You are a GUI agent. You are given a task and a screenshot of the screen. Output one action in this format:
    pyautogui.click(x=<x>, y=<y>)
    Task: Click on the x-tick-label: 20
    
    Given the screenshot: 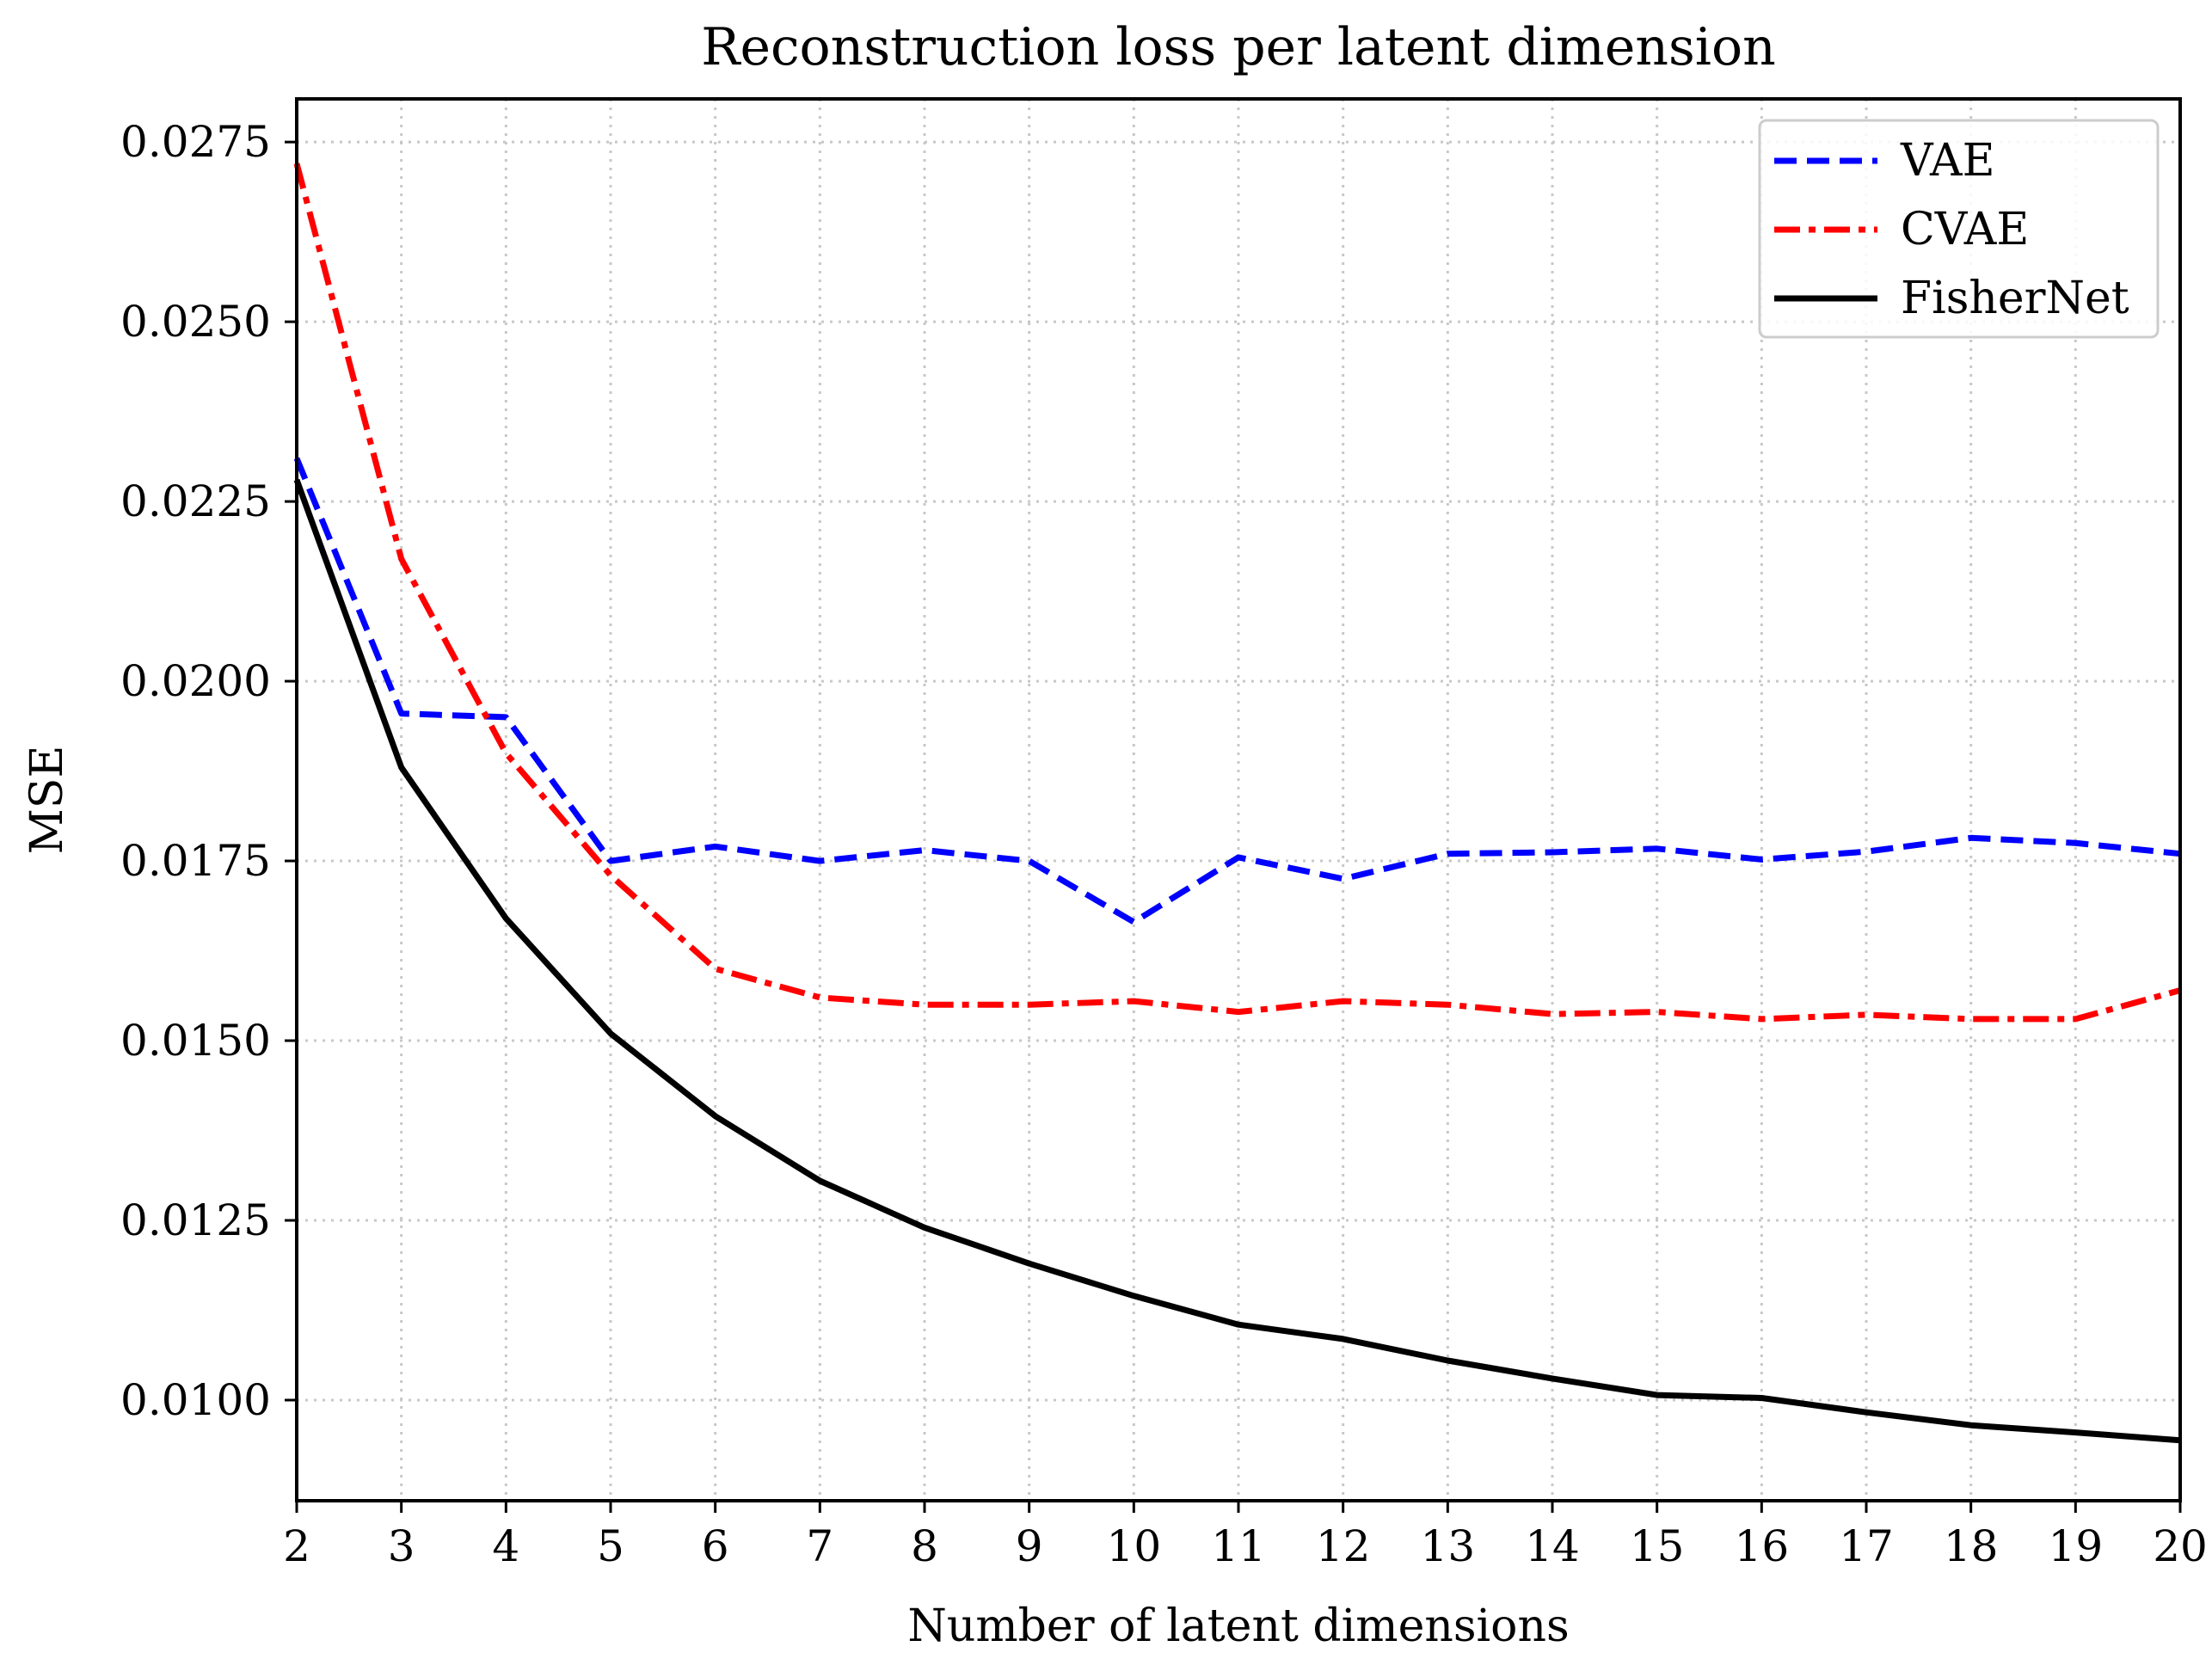 What is the action you would take?
    pyautogui.click(x=2180, y=1546)
    